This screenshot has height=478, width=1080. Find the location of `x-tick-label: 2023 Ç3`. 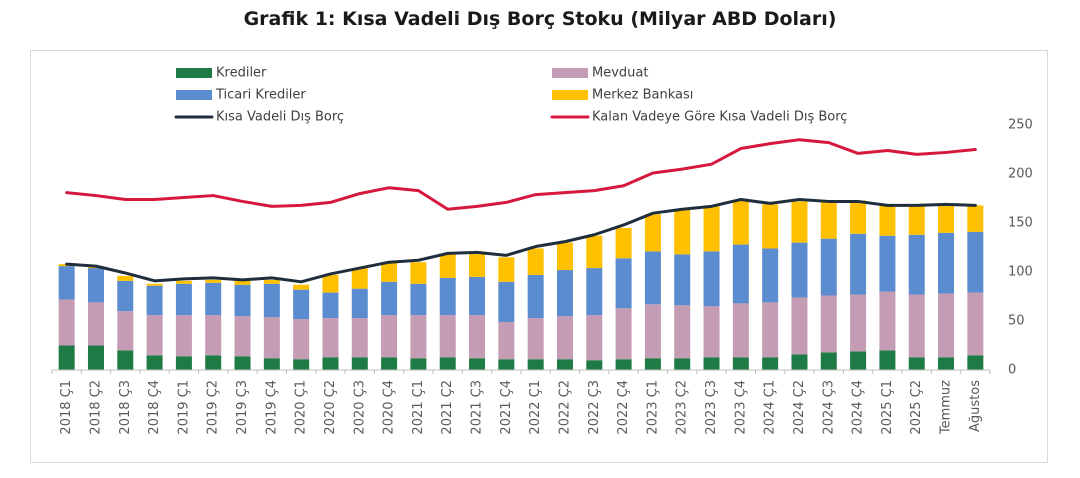

x-tick-label: 2023 Ç3 is located at coordinates (711, 407).